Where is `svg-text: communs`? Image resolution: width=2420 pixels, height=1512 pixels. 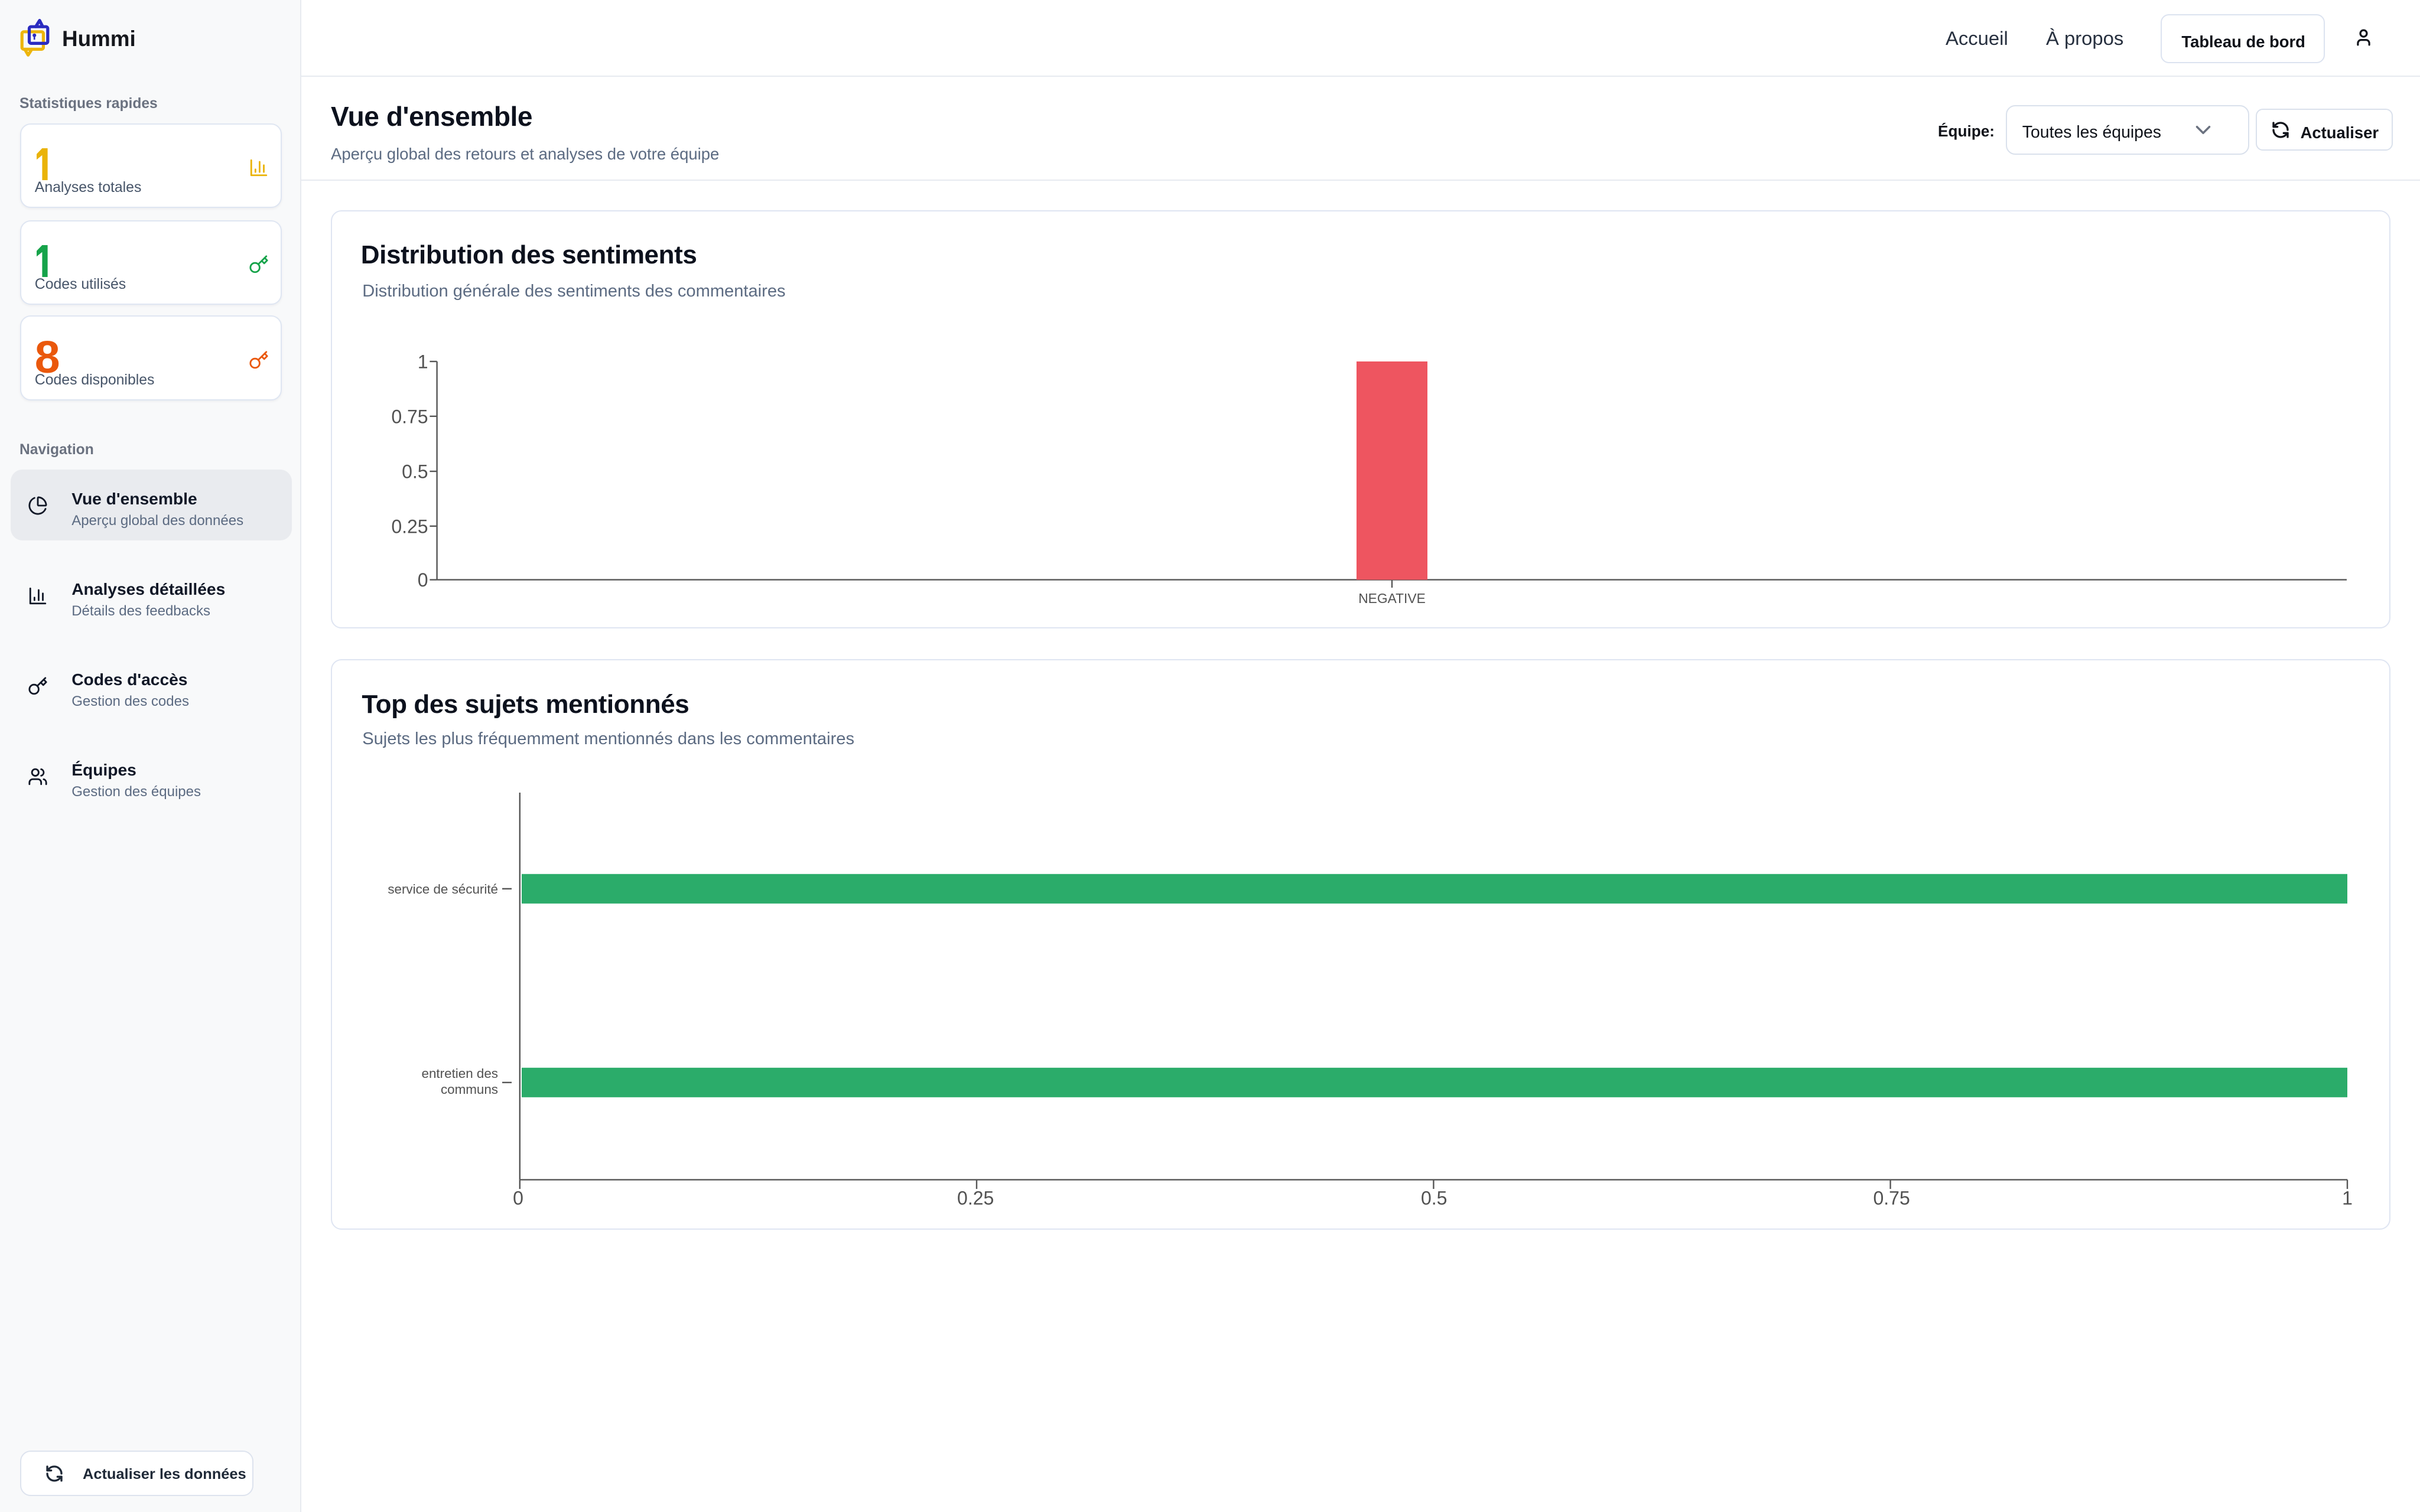 svg-text: communs is located at coordinates (469, 1089).